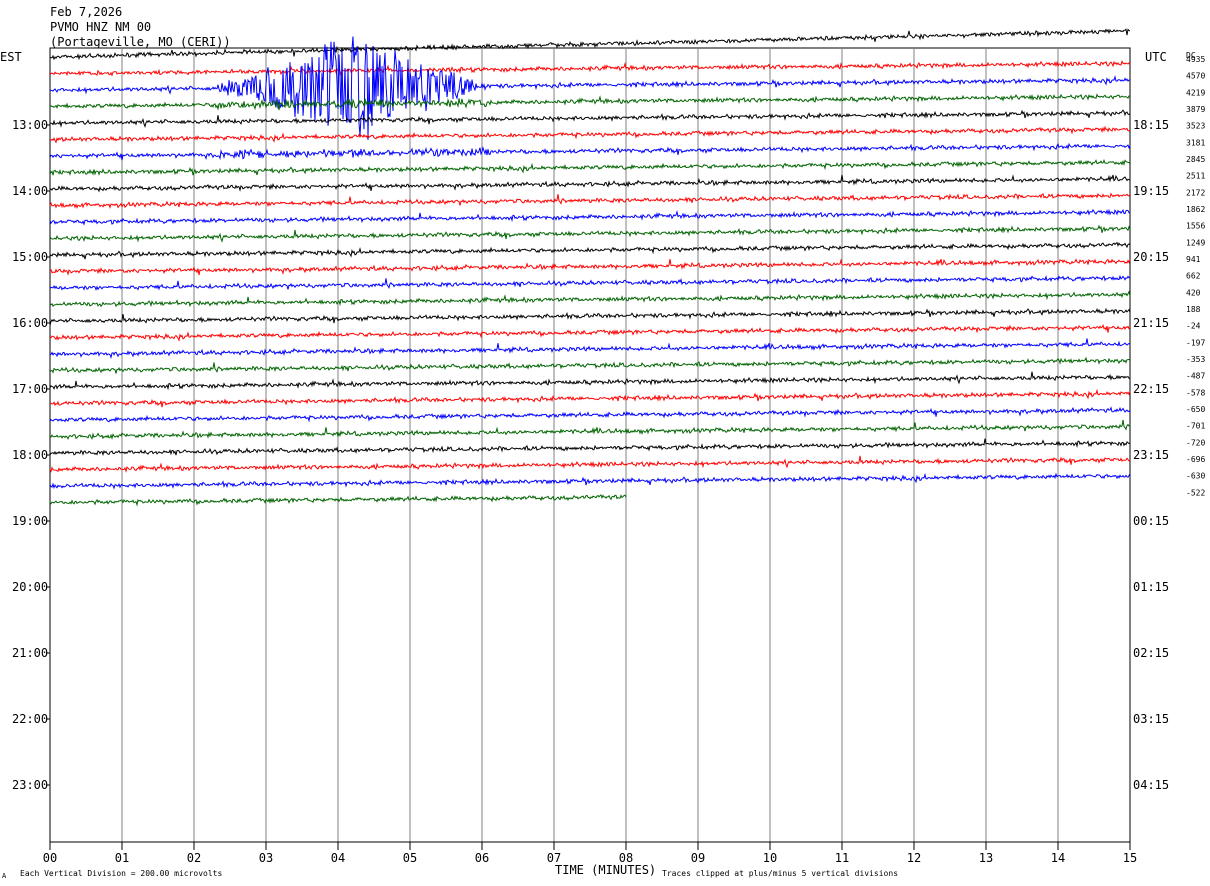 This screenshot has height=886, width=1210. What do you see at coordinates (698, 858) in the screenshot?
I see `x-tick-label: 09` at bounding box center [698, 858].